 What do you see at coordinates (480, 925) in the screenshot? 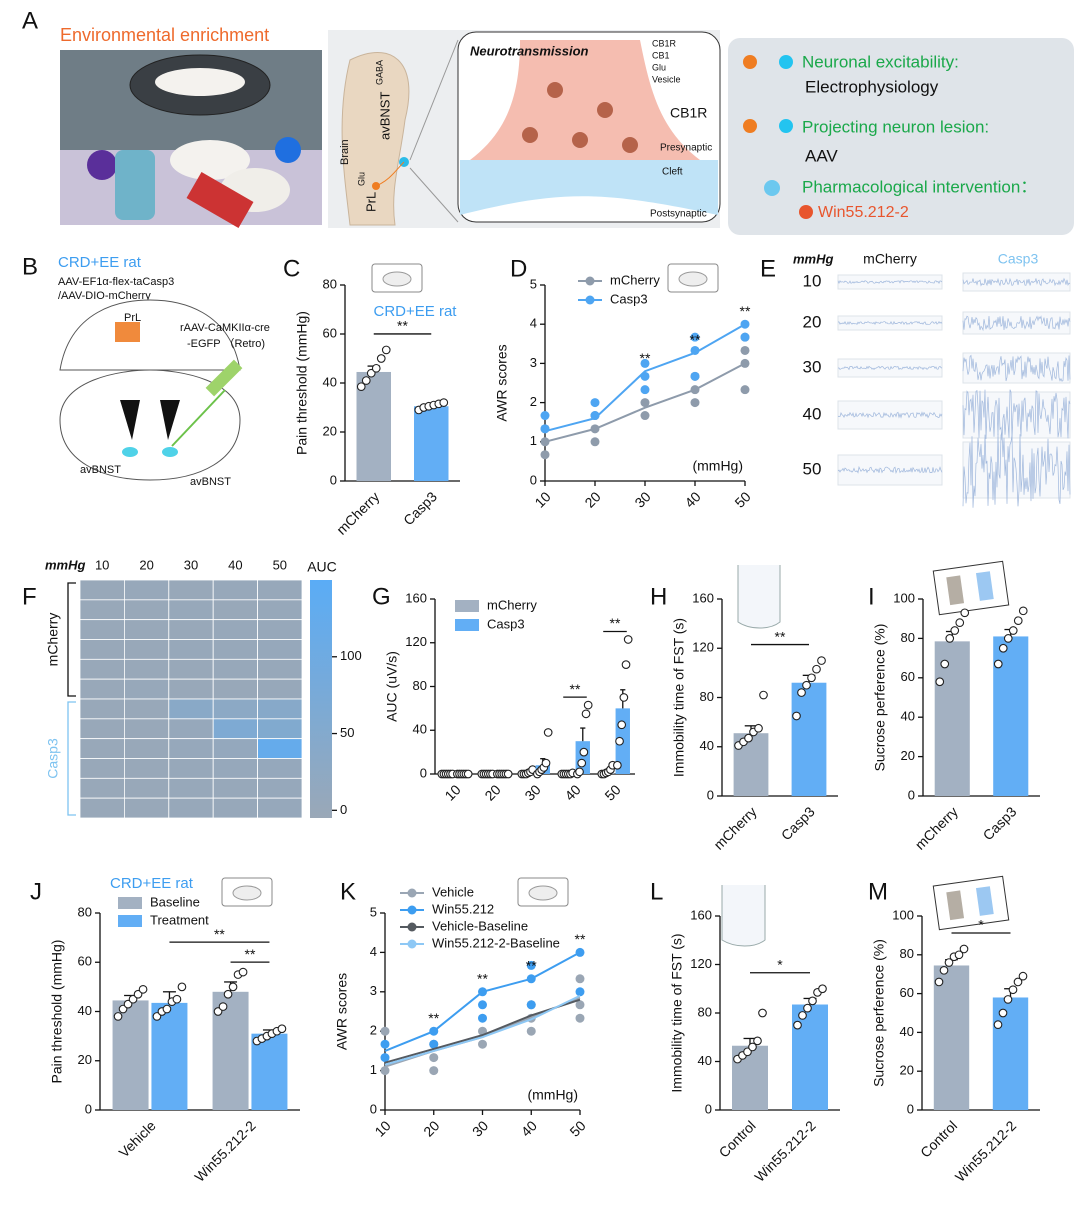
I see `legend-label: Vehicle-Baseline` at bounding box center [480, 925].